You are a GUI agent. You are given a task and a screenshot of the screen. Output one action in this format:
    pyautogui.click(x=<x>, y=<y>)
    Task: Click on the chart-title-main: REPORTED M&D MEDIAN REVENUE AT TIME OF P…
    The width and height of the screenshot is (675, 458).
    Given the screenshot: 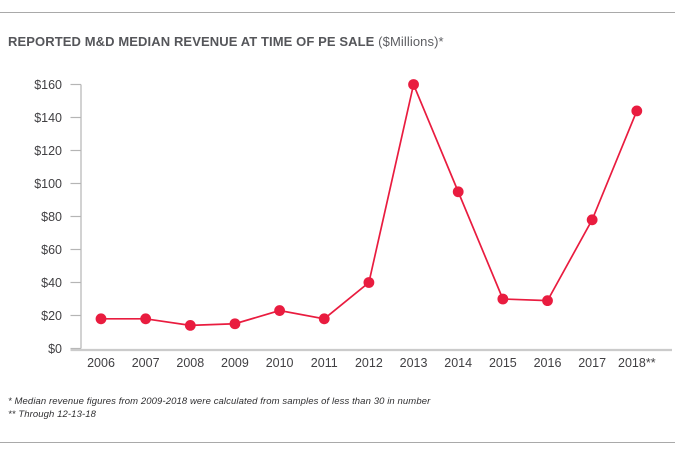 What is the action you would take?
    pyautogui.click(x=191, y=41)
    